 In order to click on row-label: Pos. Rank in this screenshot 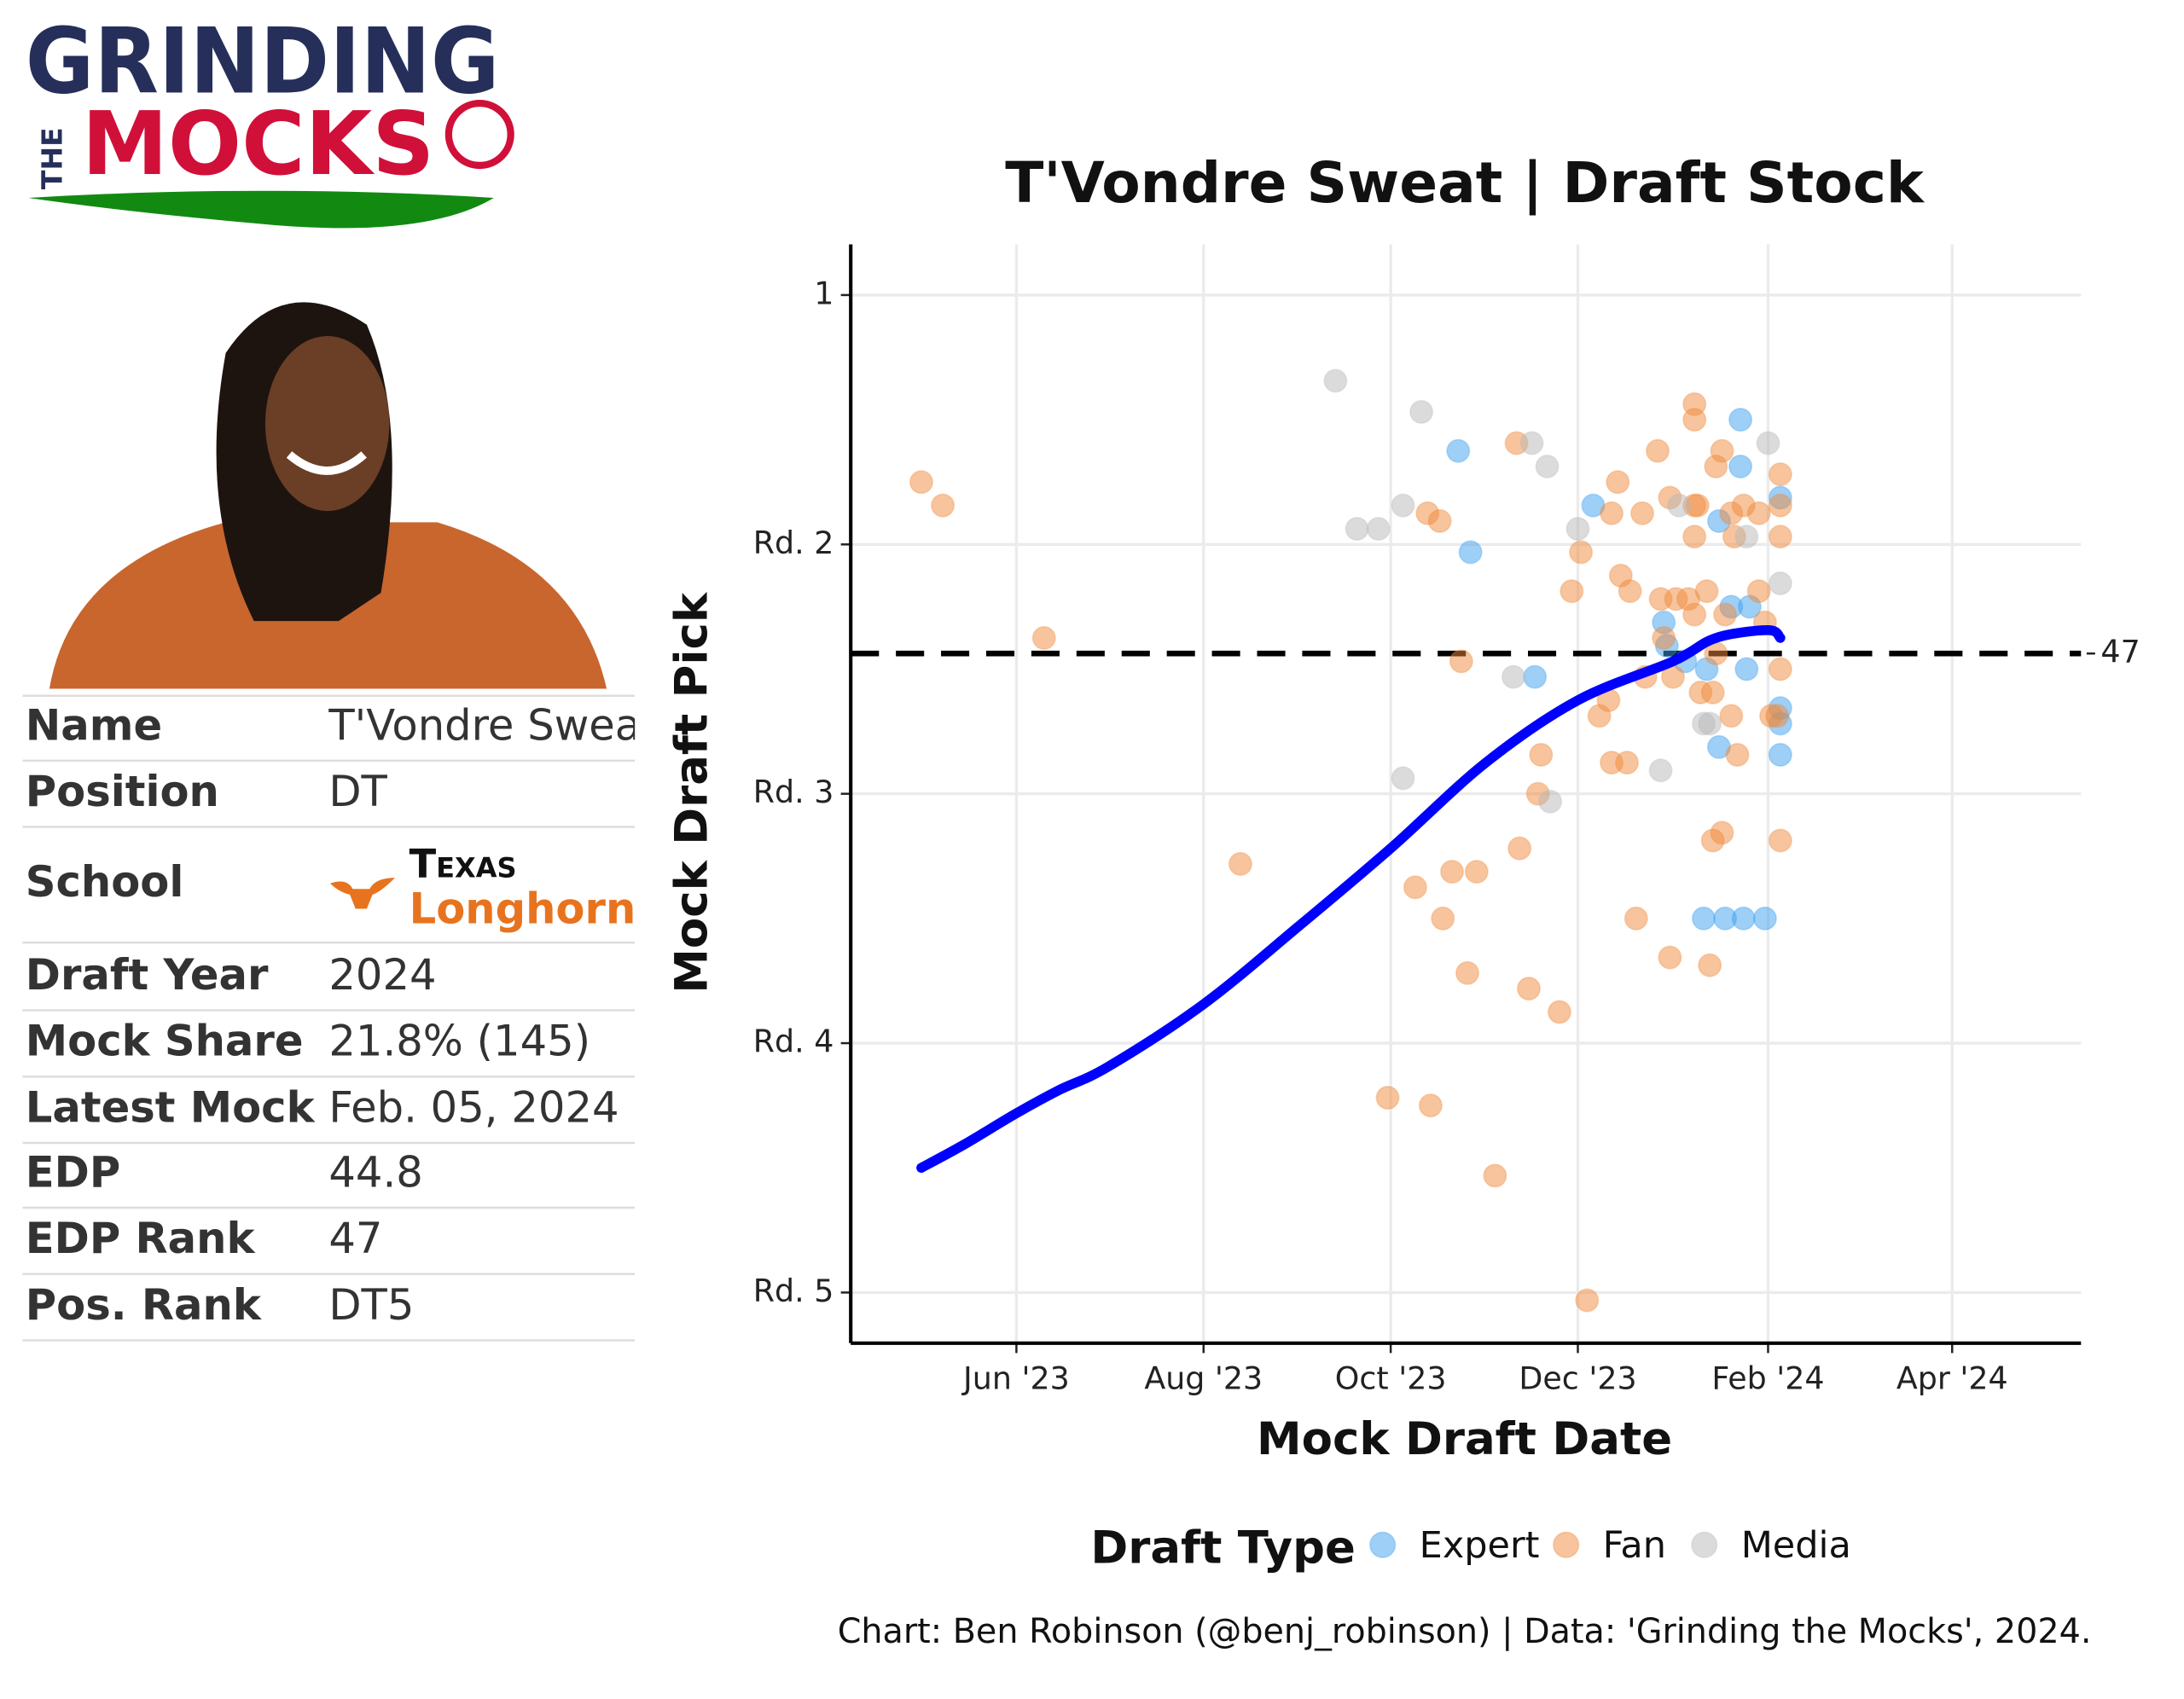, I will do `click(144, 1305)`.